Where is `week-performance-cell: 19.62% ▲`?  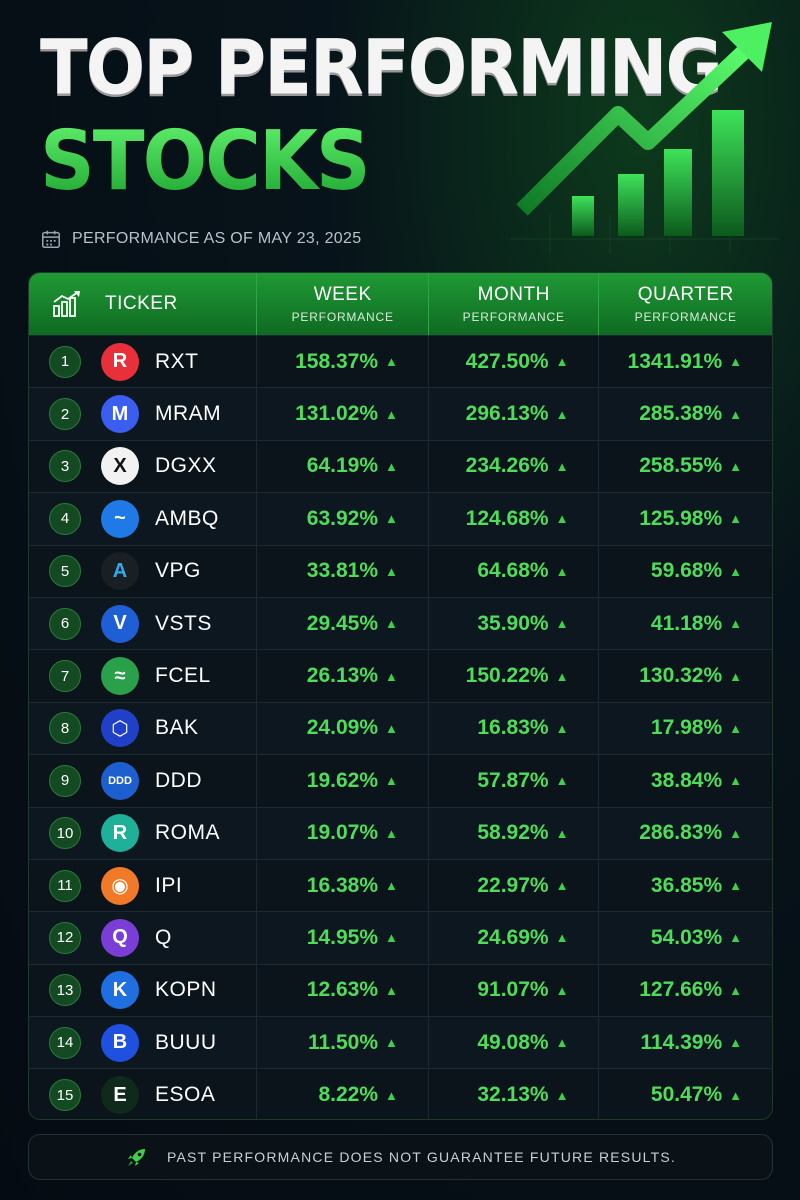
week-performance-cell: 19.62% ▲ is located at coordinates (342, 781).